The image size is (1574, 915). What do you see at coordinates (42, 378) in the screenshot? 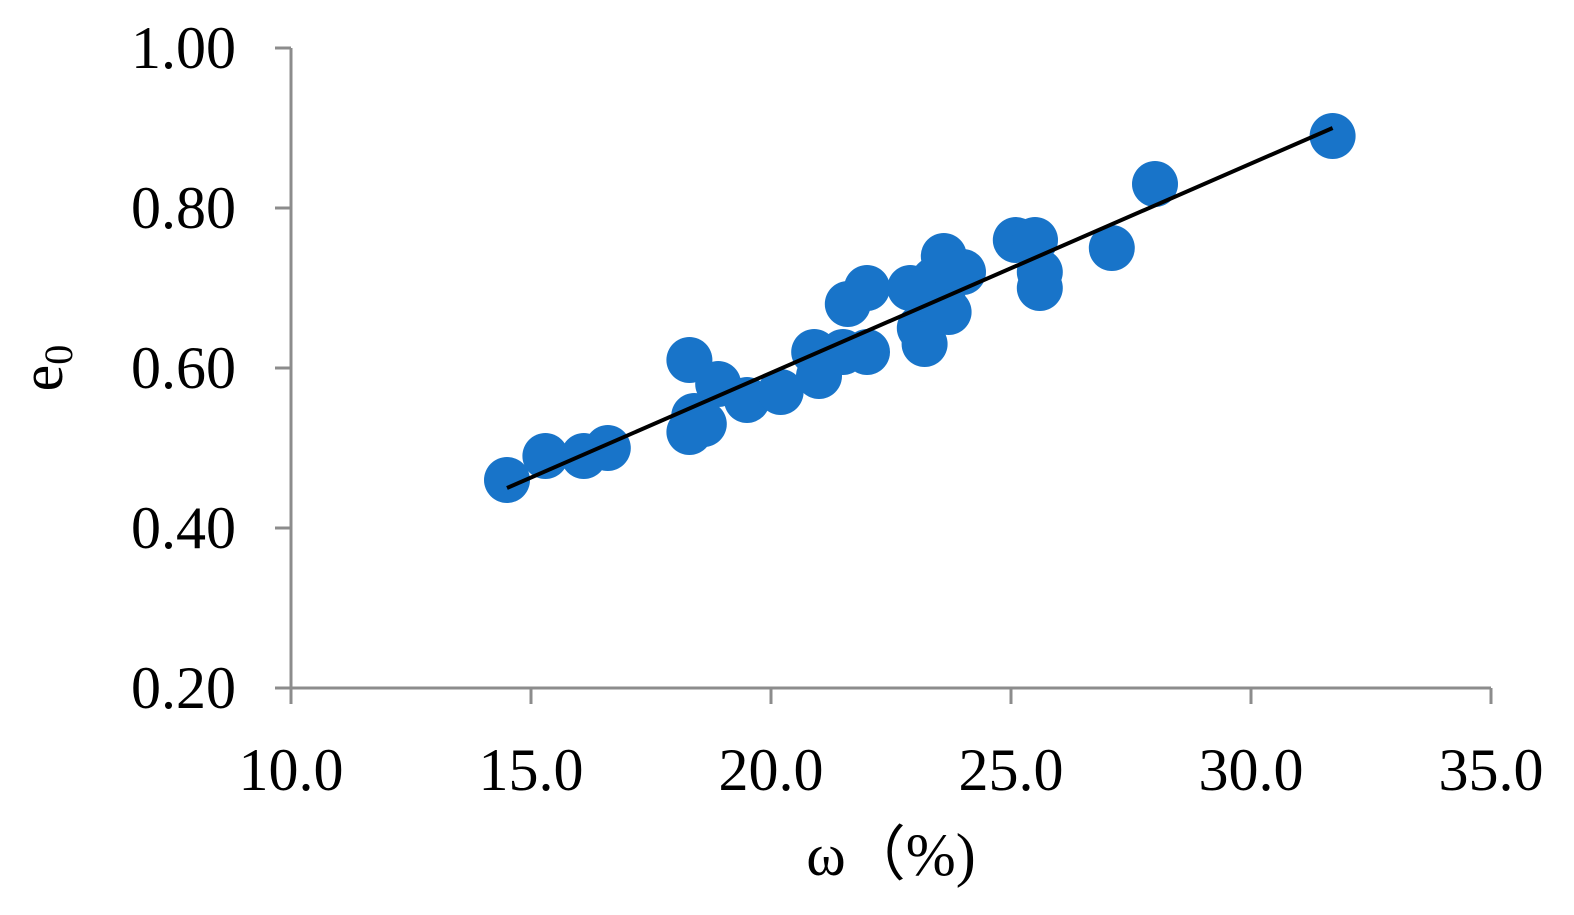
I see `y-axis-title-main: e` at bounding box center [42, 378].